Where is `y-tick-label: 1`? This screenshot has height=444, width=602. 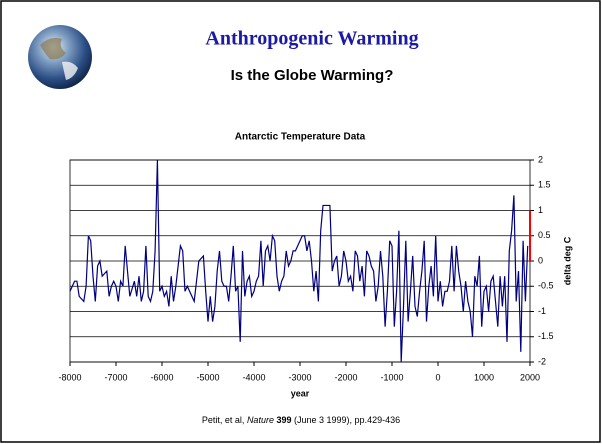 y-tick-label: 1 is located at coordinates (540, 210).